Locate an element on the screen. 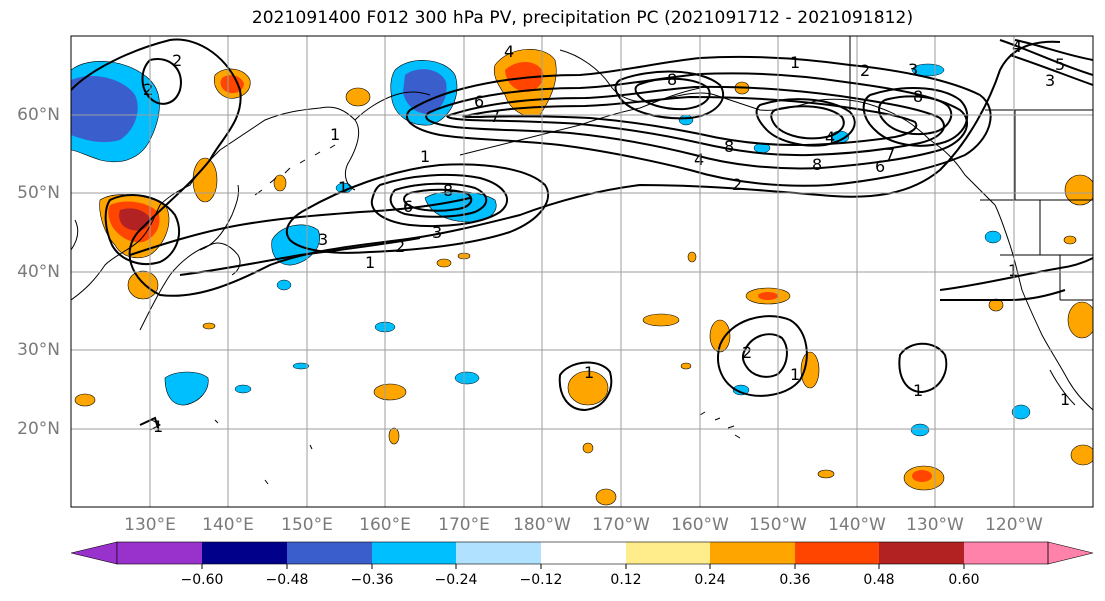 The width and height of the screenshot is (1105, 601). lat-tick-label: 50°N is located at coordinates (38, 193).